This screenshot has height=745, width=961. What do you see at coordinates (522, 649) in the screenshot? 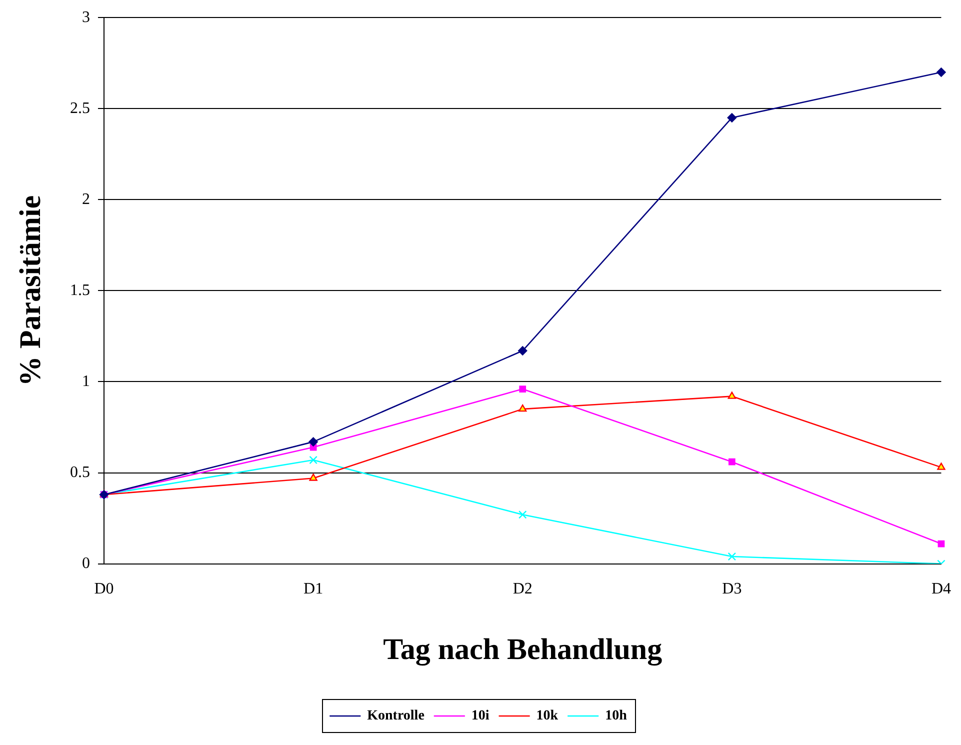
I see `x-axis-title: Tag nach Behandlung` at bounding box center [522, 649].